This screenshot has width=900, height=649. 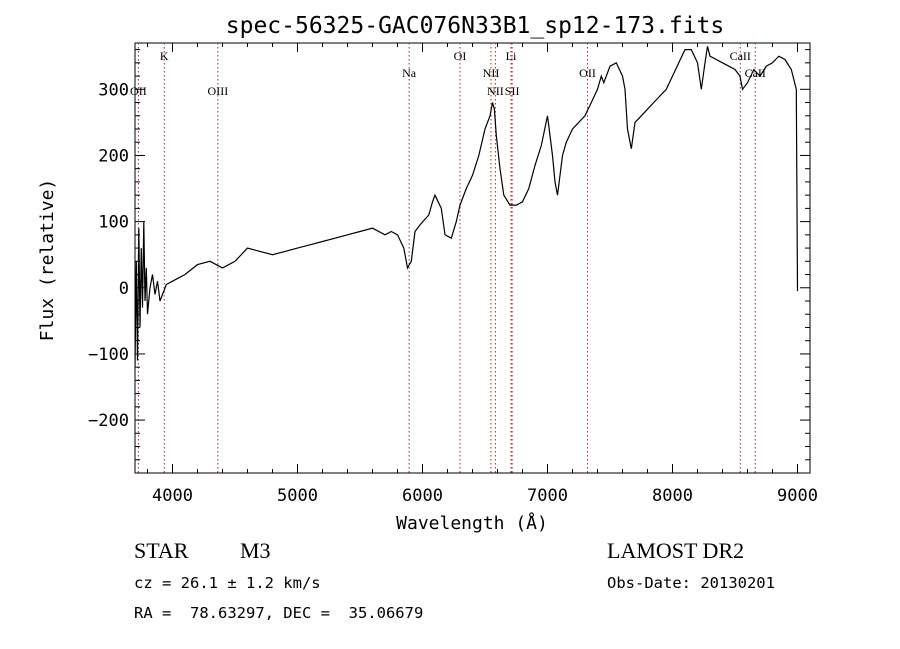 I want to click on x-axis-label: Wavelength (Å), so click(x=472, y=523).